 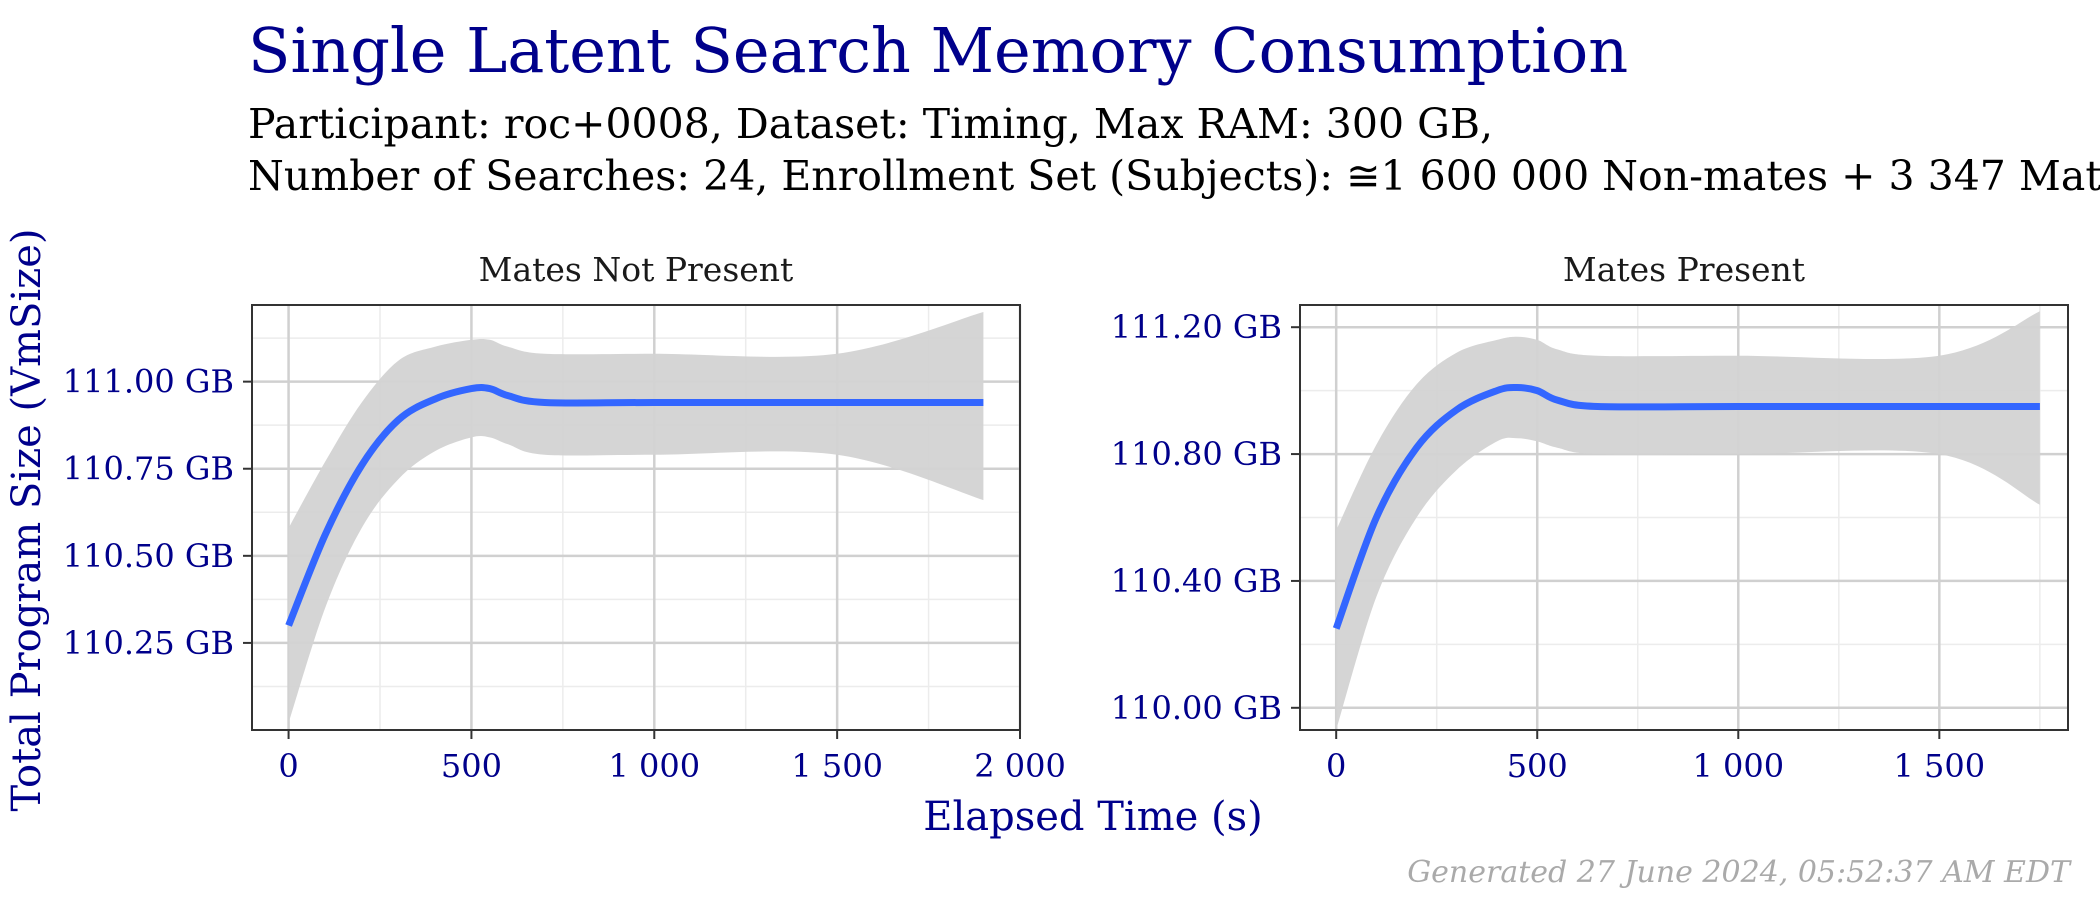 What do you see at coordinates (1196, 581) in the screenshot?
I see `y-tick-label: 110.40 GB` at bounding box center [1196, 581].